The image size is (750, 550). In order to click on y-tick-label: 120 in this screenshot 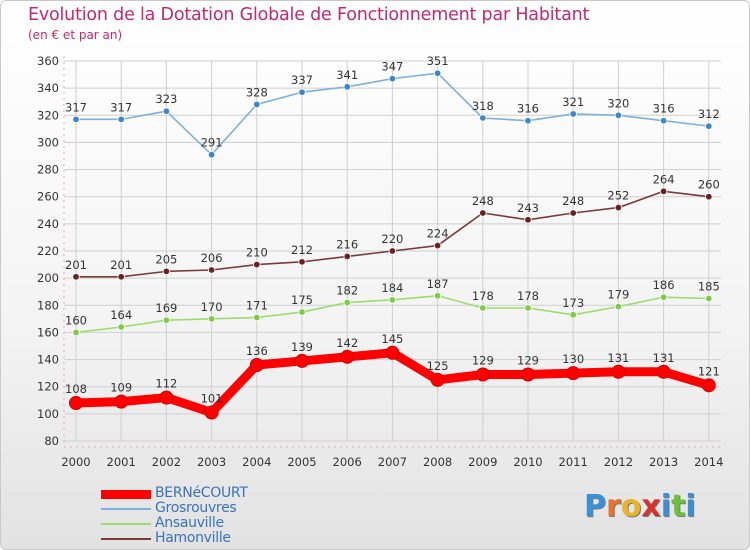, I will do `click(48, 387)`.